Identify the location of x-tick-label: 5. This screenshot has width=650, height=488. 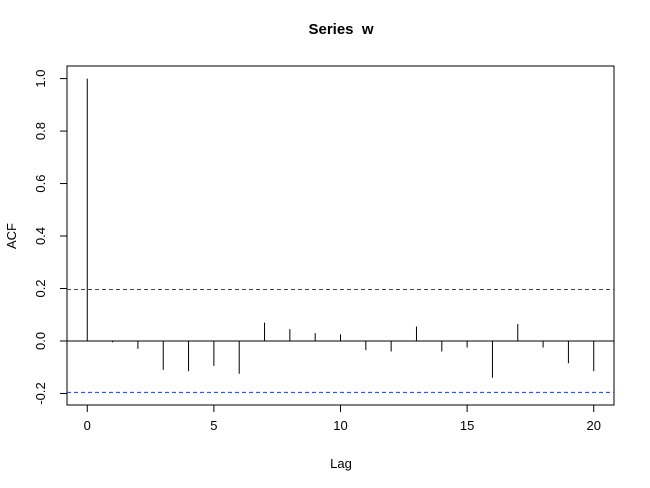
(213, 425).